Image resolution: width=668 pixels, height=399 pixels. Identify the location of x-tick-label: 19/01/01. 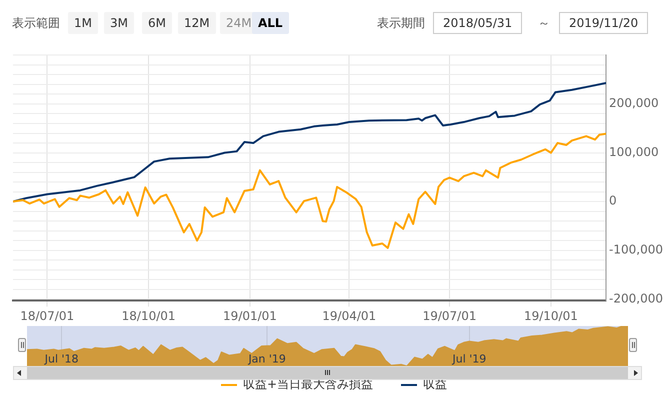
(250, 315).